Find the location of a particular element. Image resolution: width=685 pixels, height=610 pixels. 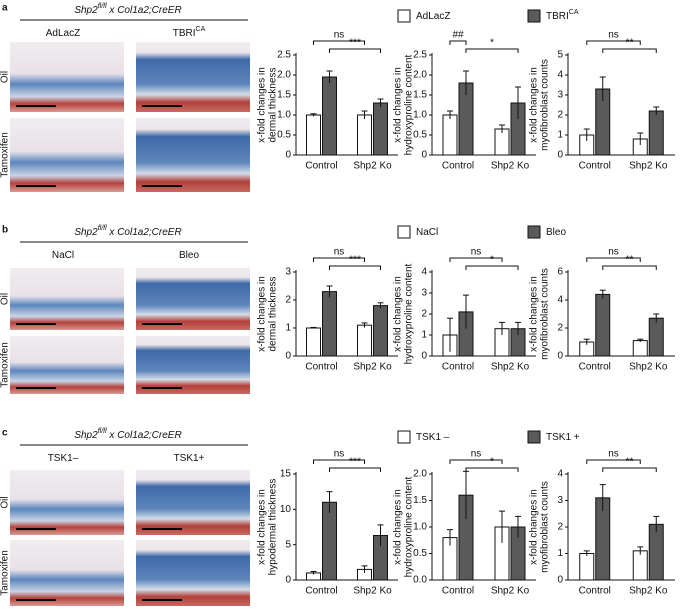

column-label-sup: CA is located at coordinates (201, 29).